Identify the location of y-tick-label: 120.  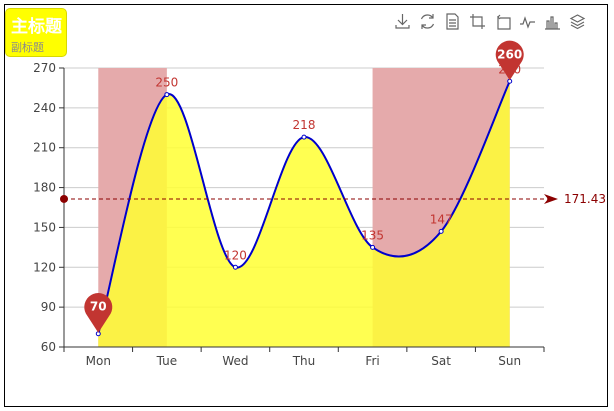
(44, 267).